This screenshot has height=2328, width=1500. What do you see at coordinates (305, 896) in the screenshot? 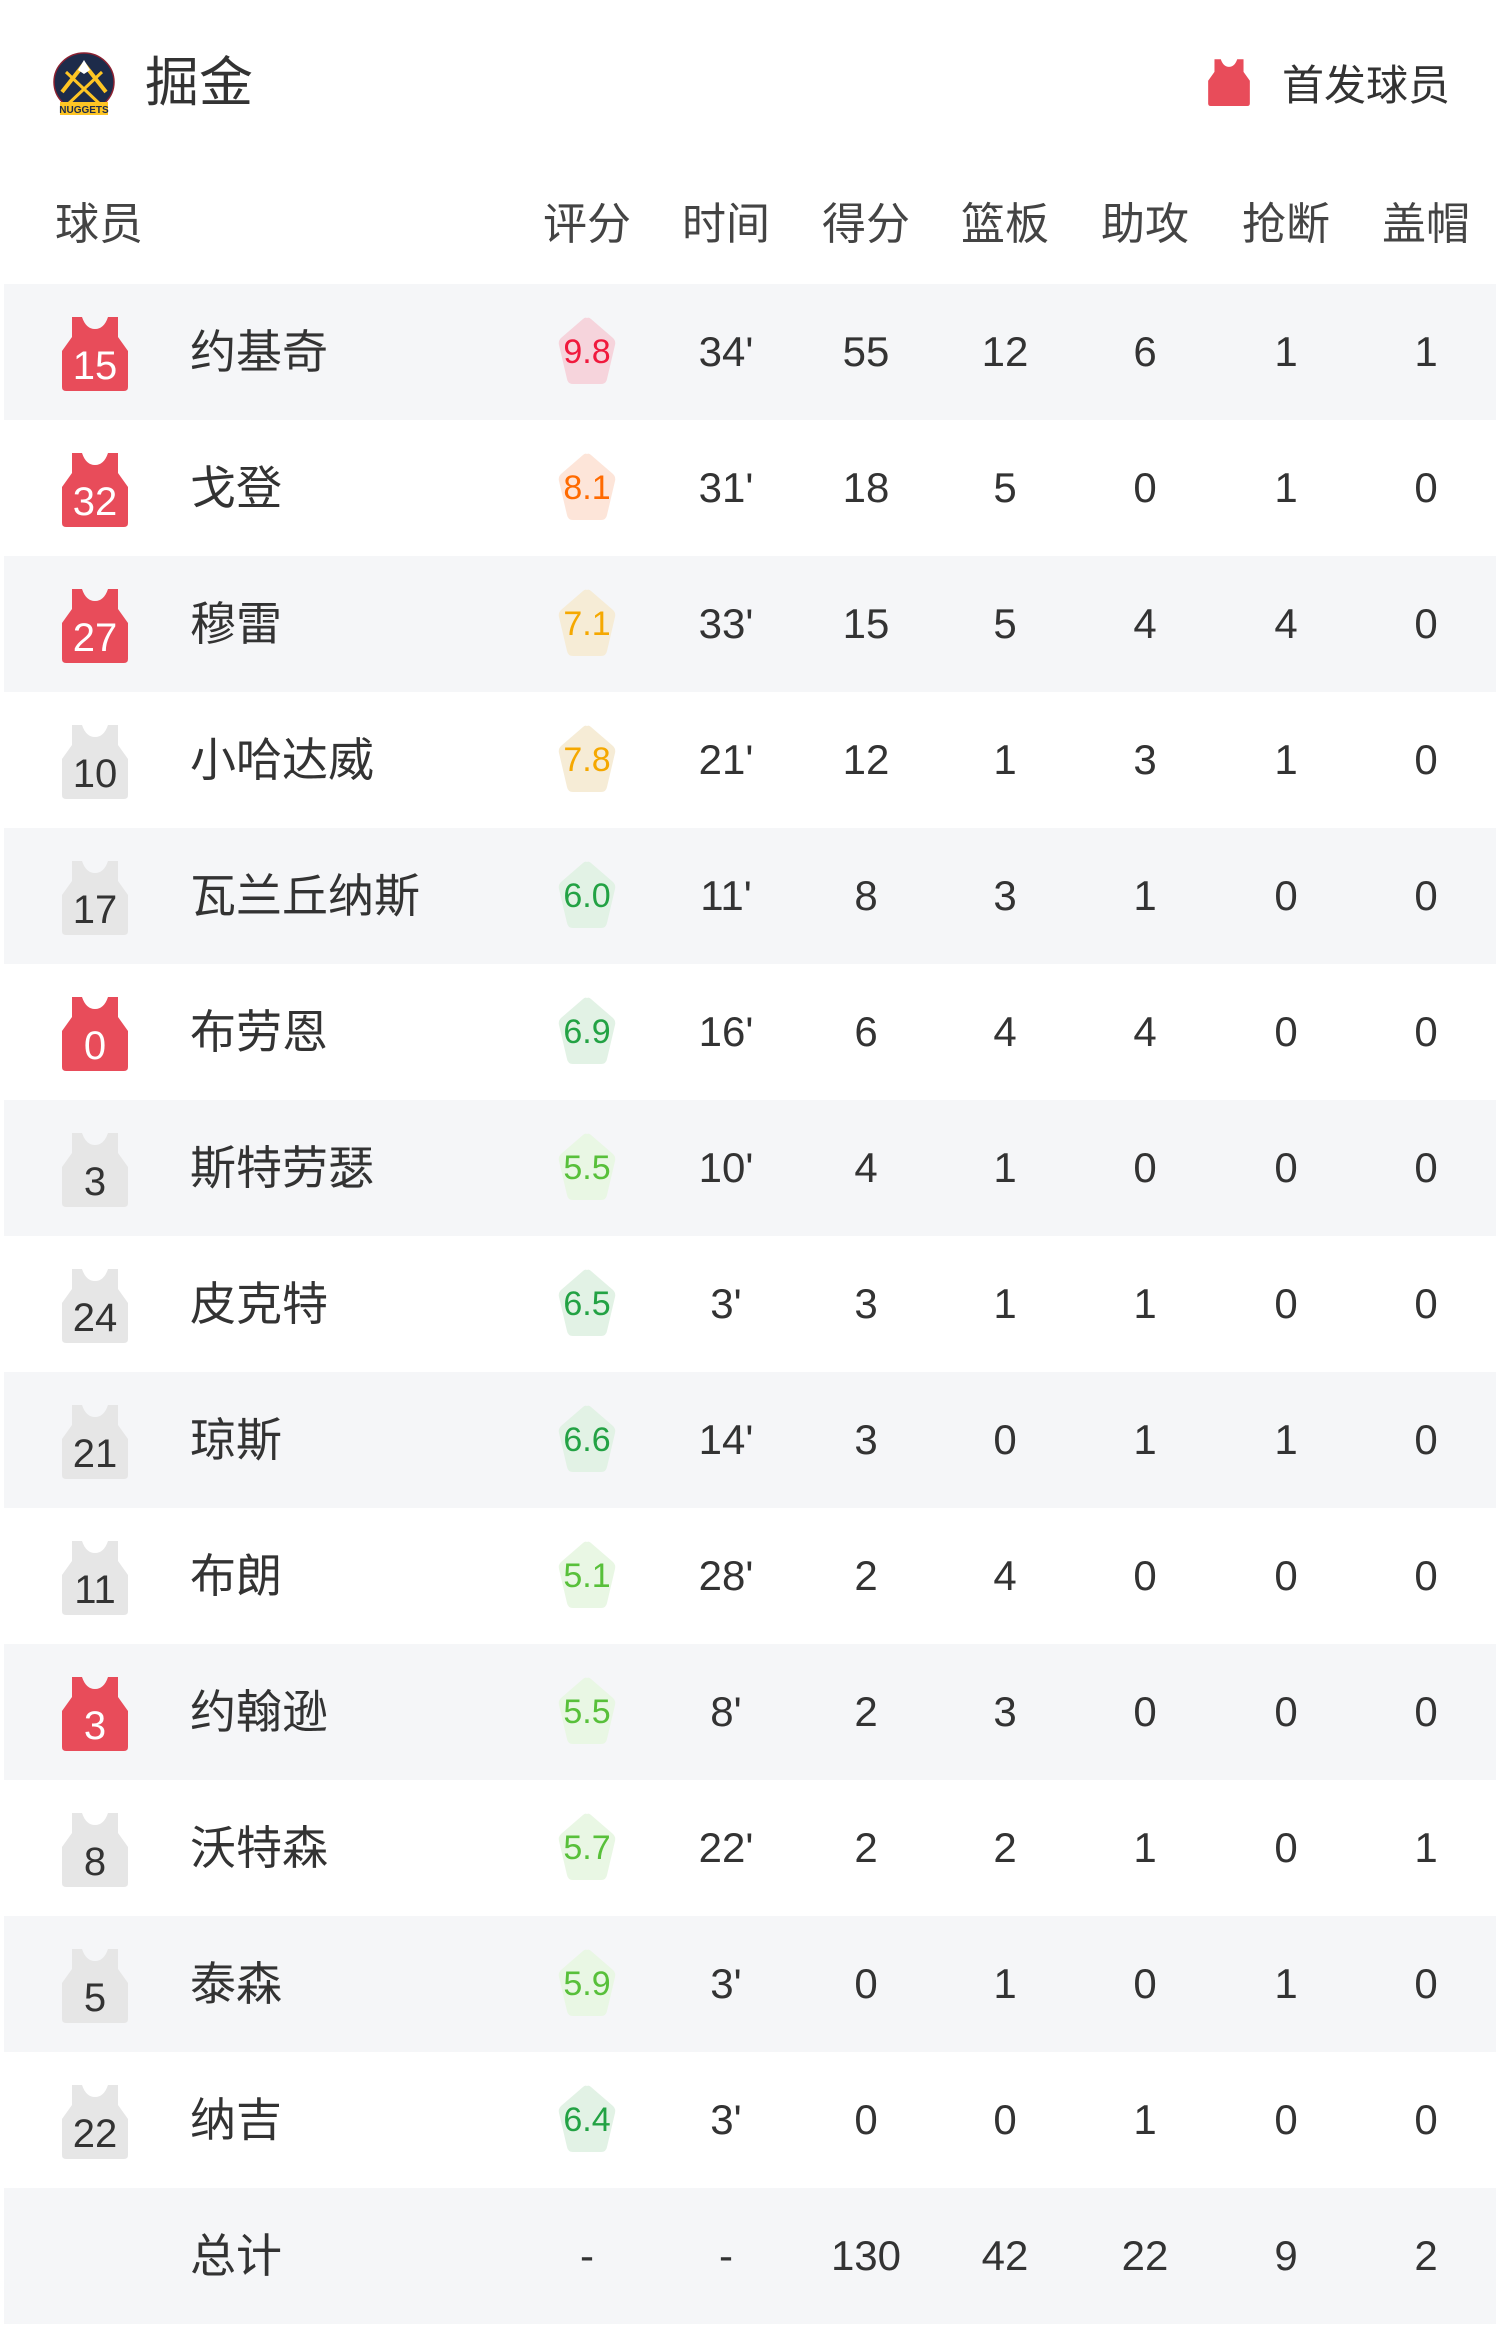
I see `player-name: 瓦兰丘纳斯` at bounding box center [305, 896].